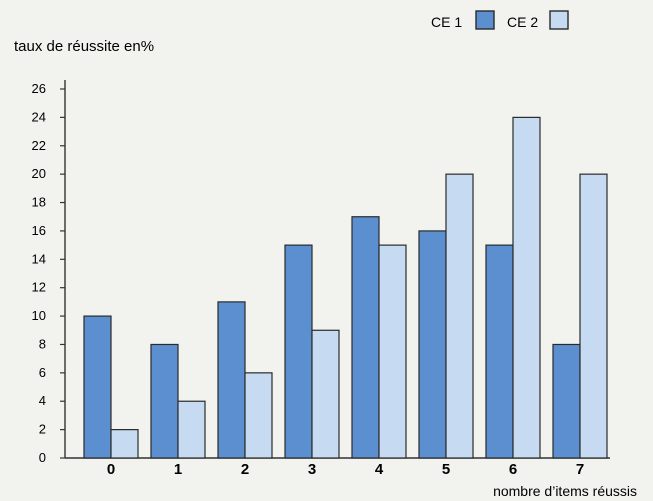  I want to click on y-axis-label: taux de réussite en%, so click(84, 46).